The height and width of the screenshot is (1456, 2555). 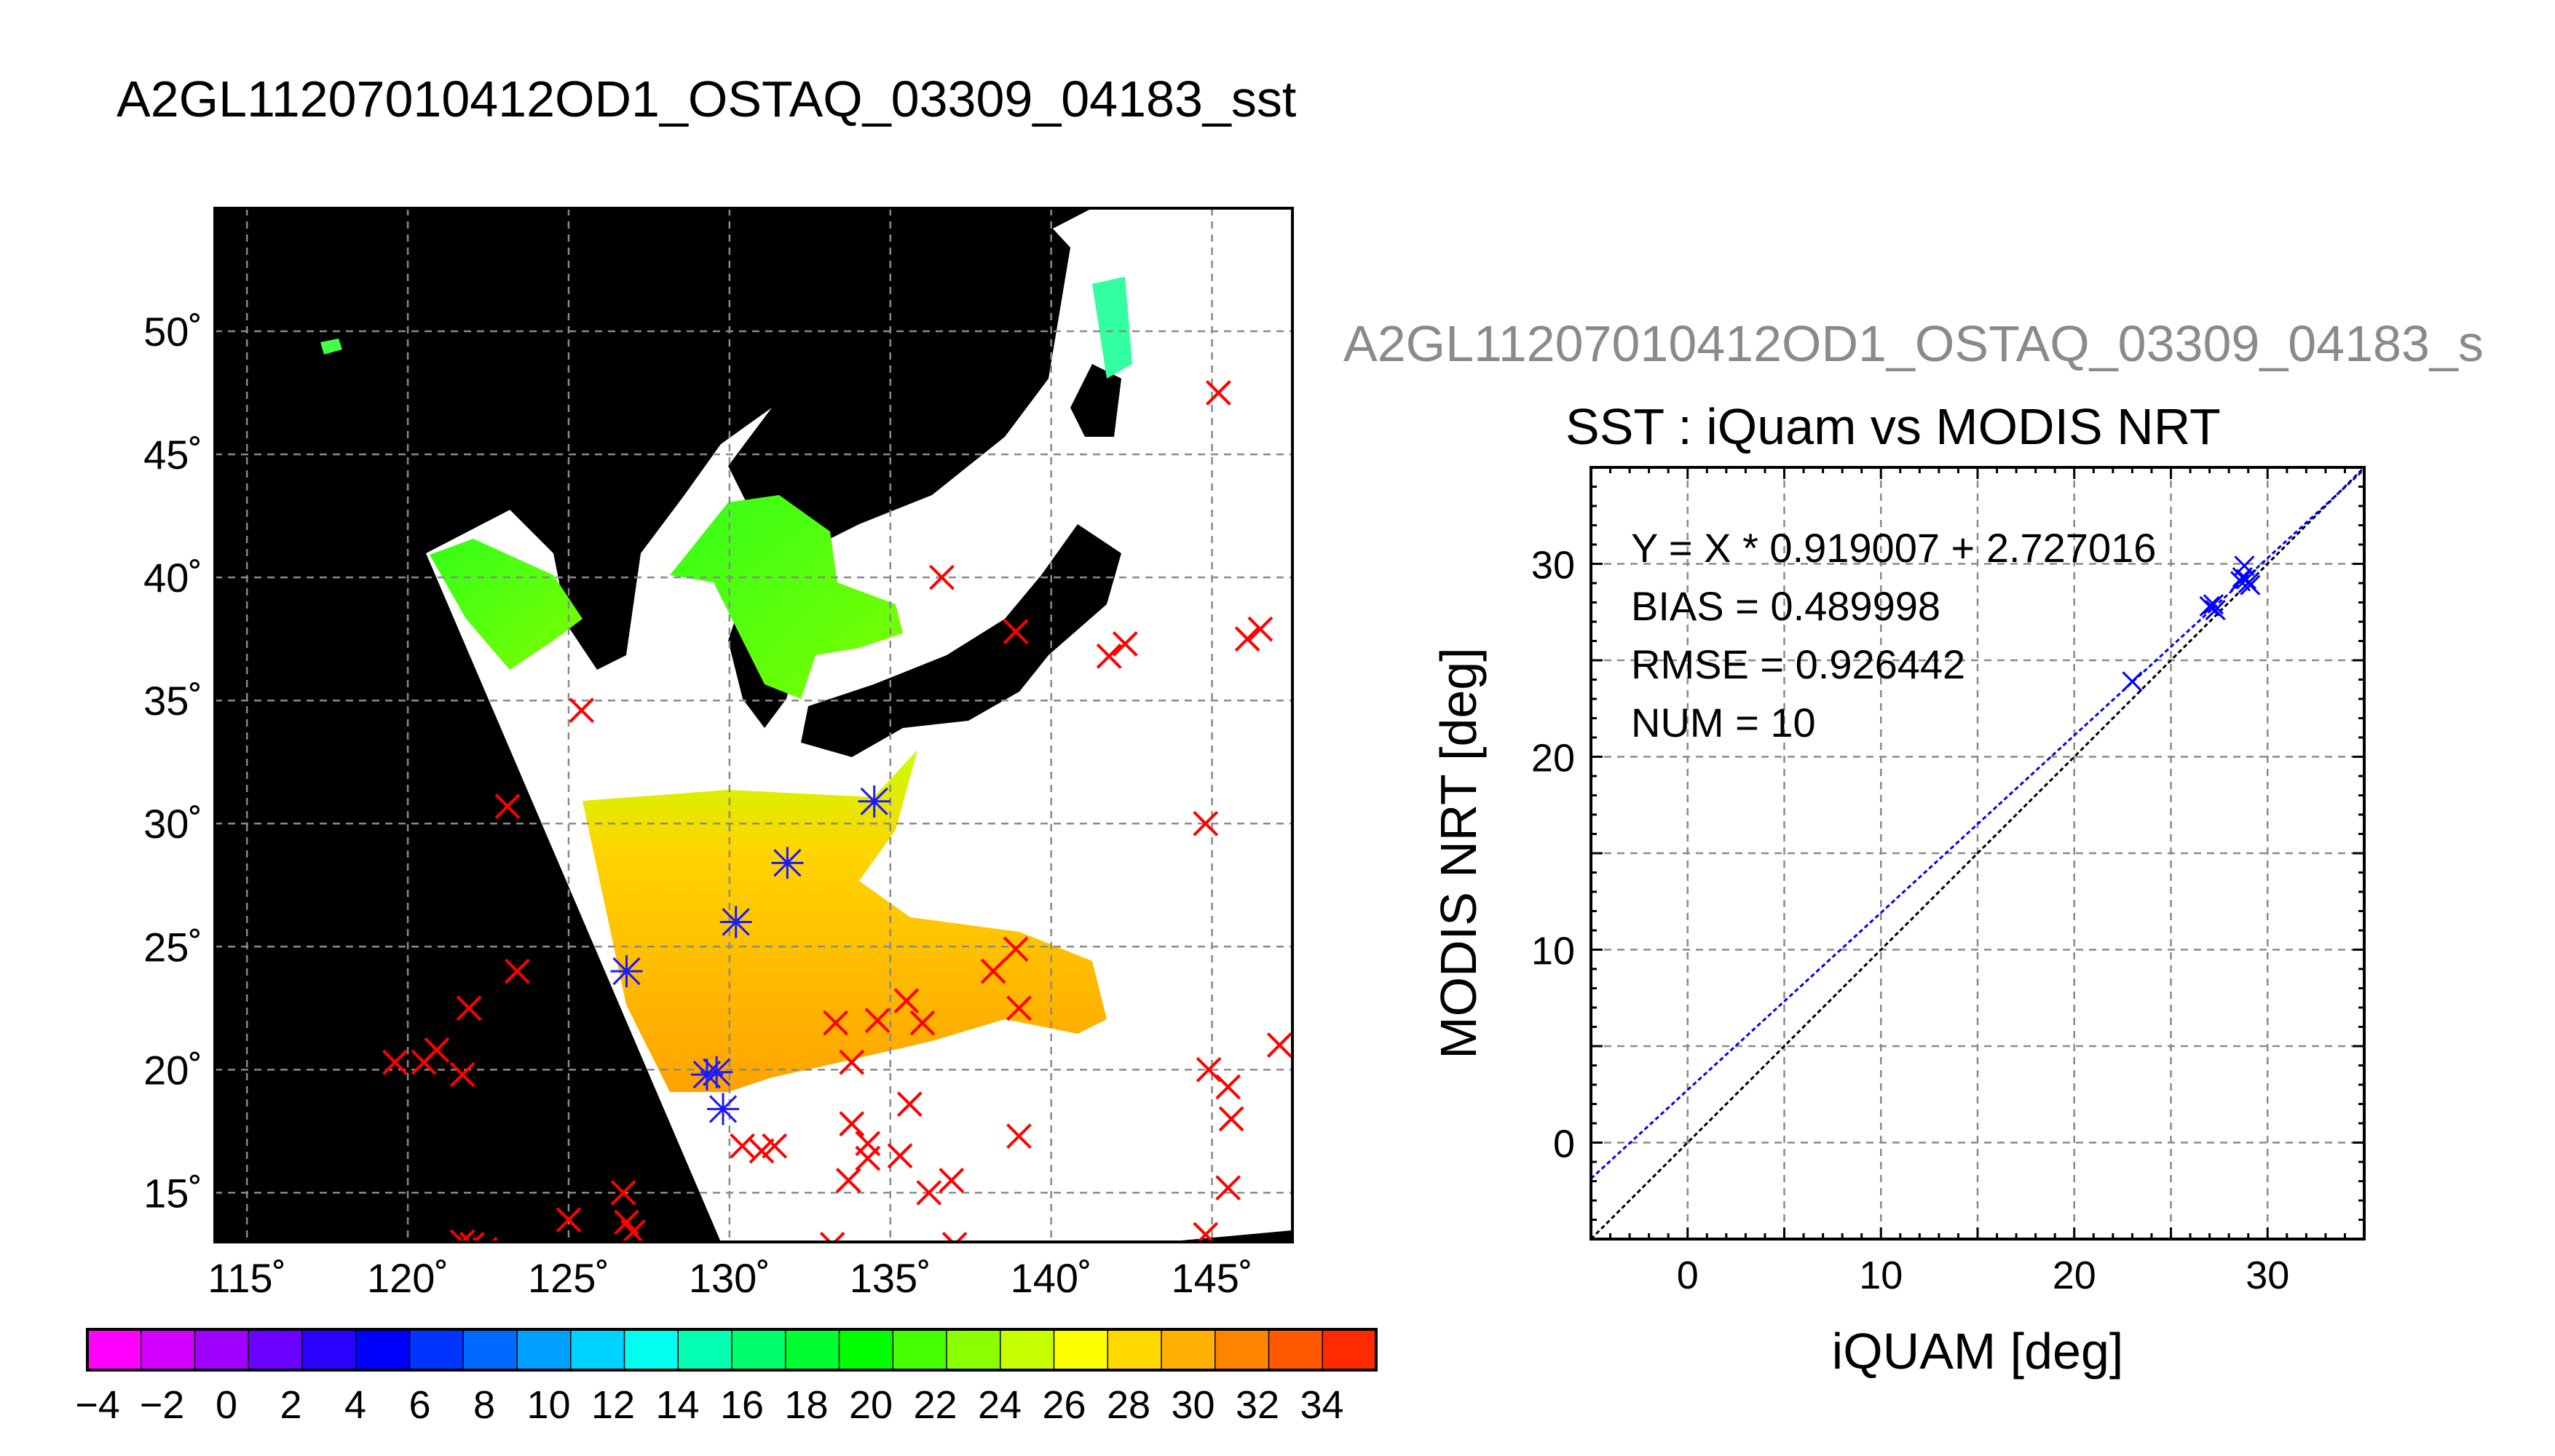 What do you see at coordinates (1881, 1275) in the screenshot?
I see `scatter-x-tick-label: 10` at bounding box center [1881, 1275].